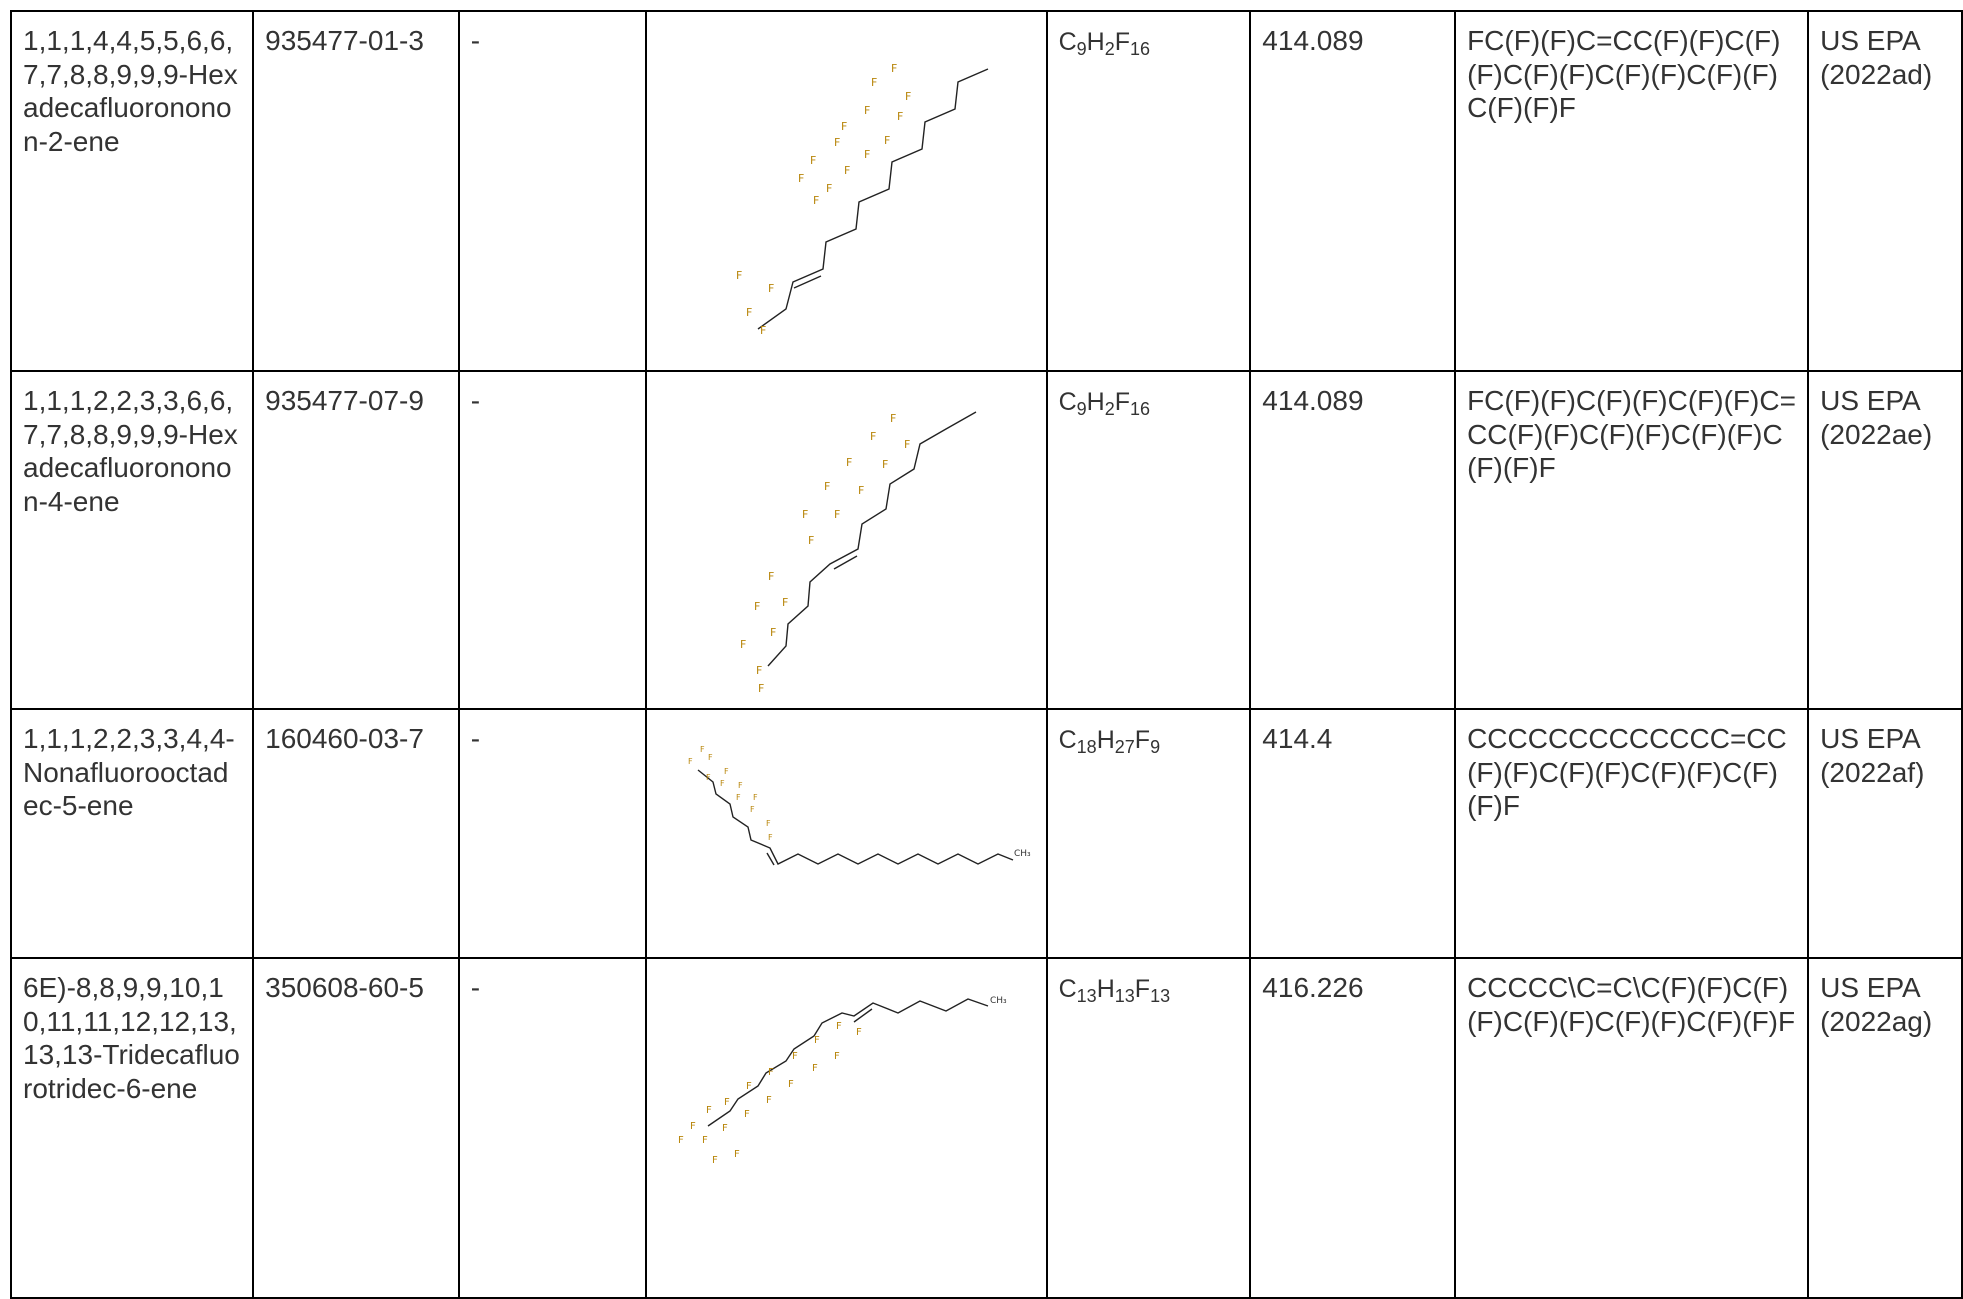  Describe the element at coordinates (356, 833) in the screenshot. I see `cas-number: 160460-03-7` at that location.